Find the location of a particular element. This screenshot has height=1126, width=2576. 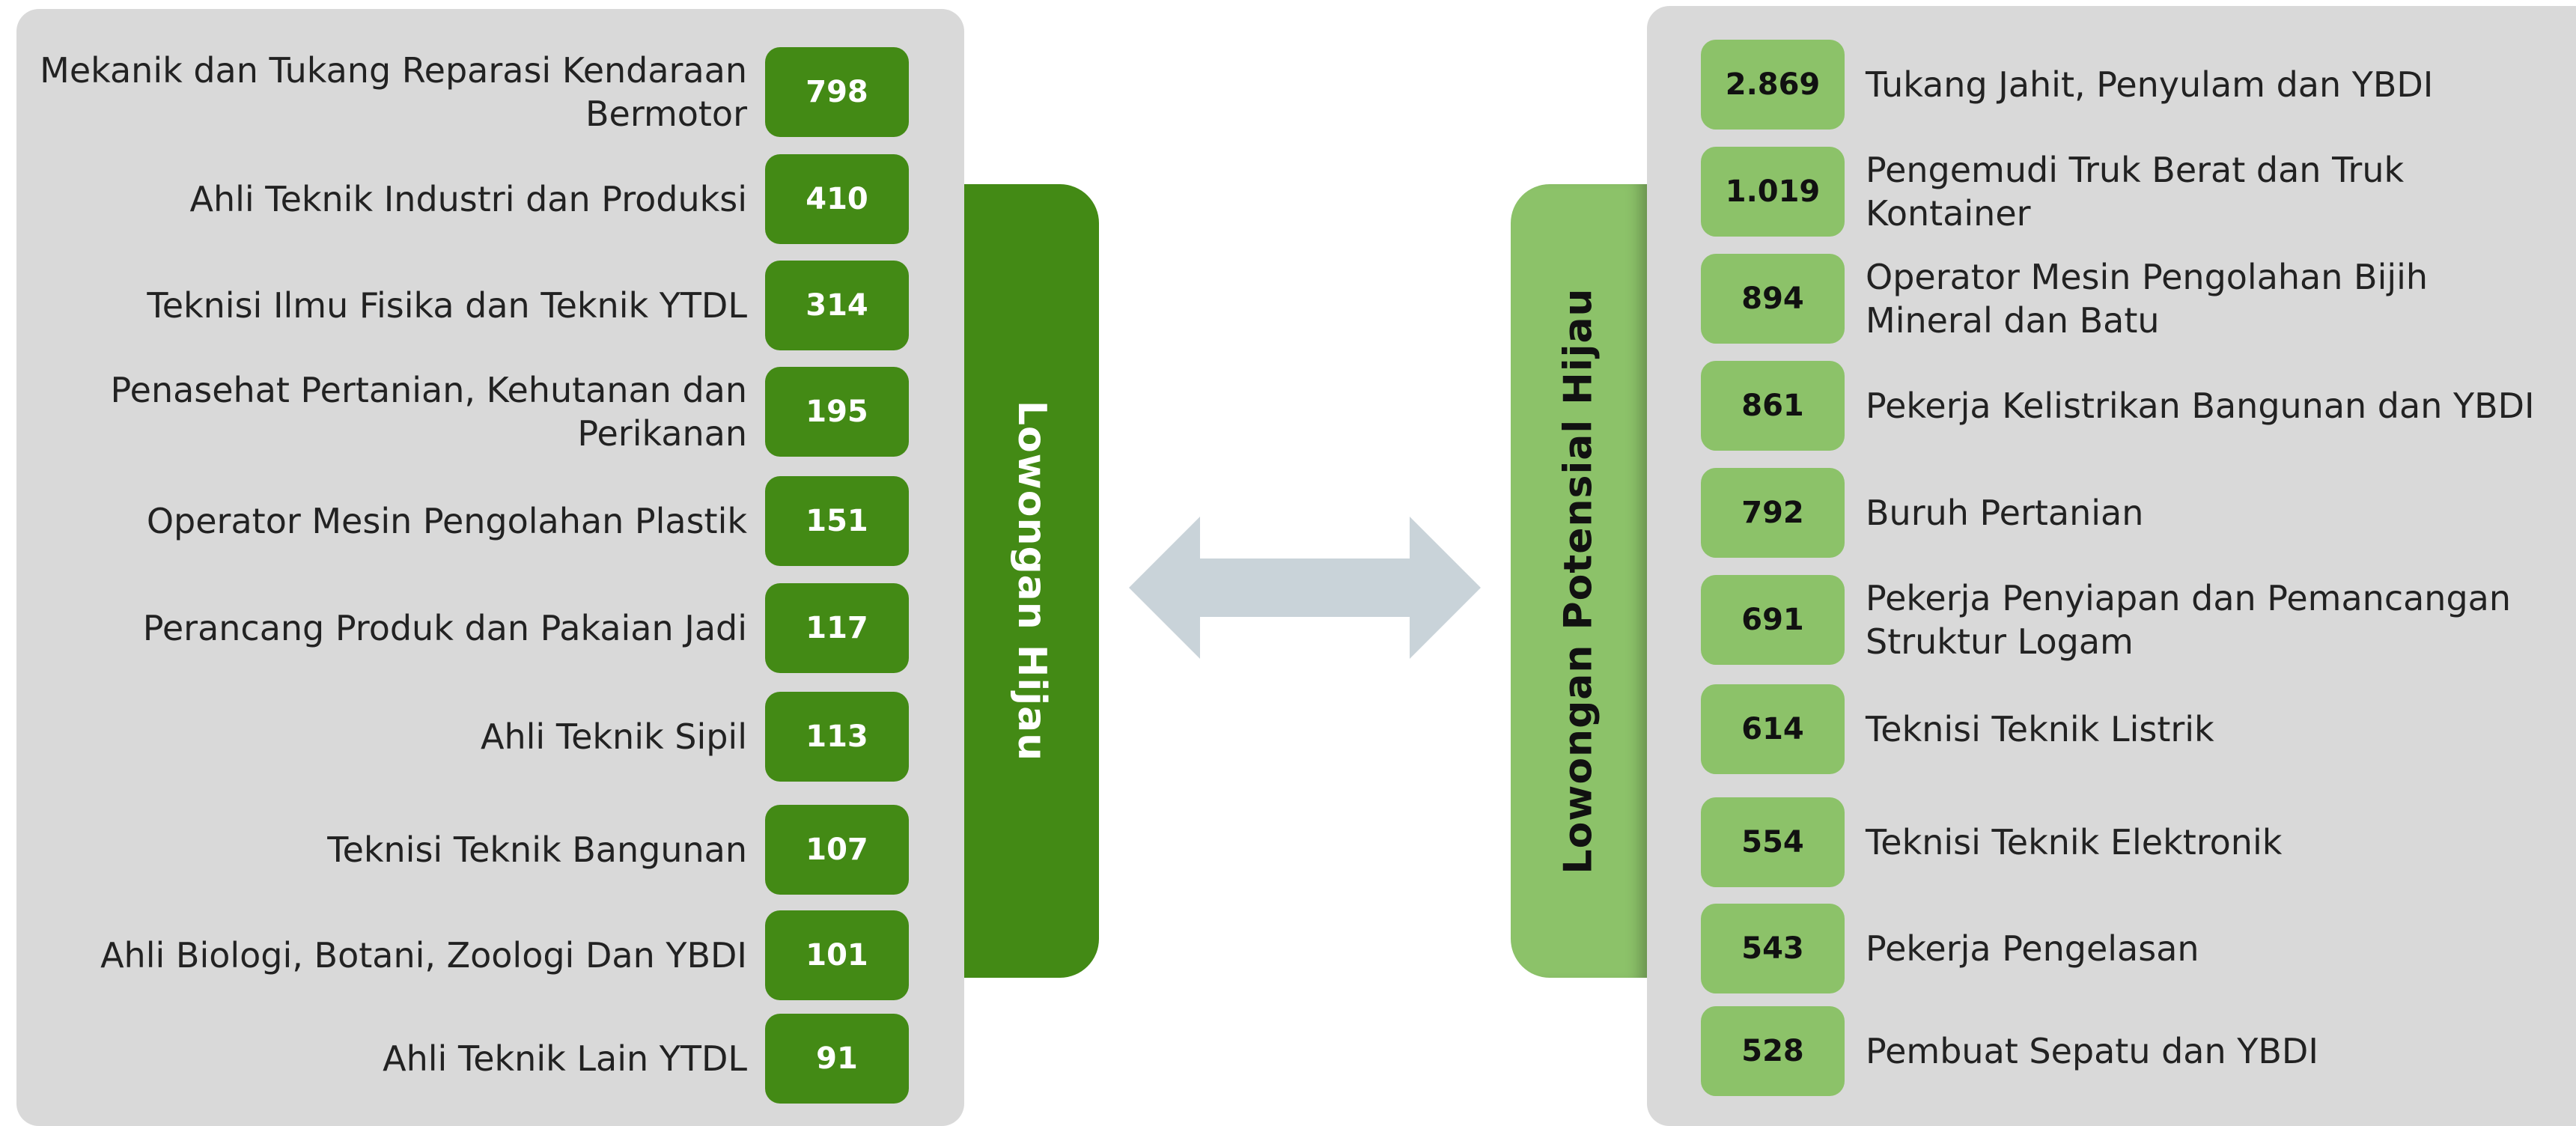

green-job-row-8: Teknisi Teknik Bangunan 107 is located at coordinates (455, 849).